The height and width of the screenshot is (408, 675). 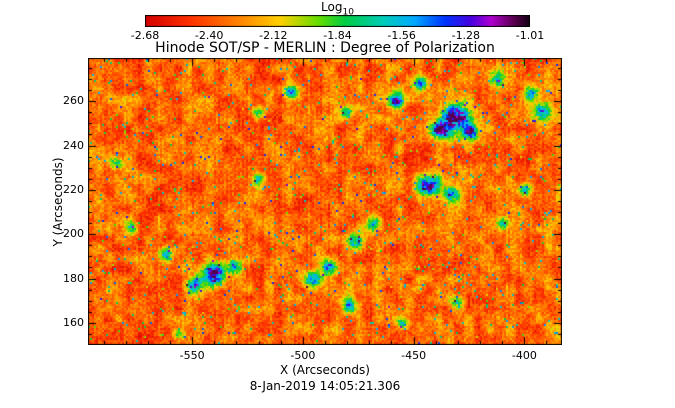 What do you see at coordinates (466, 35) in the screenshot?
I see `colorbar-tick-label: -1.28` at bounding box center [466, 35].